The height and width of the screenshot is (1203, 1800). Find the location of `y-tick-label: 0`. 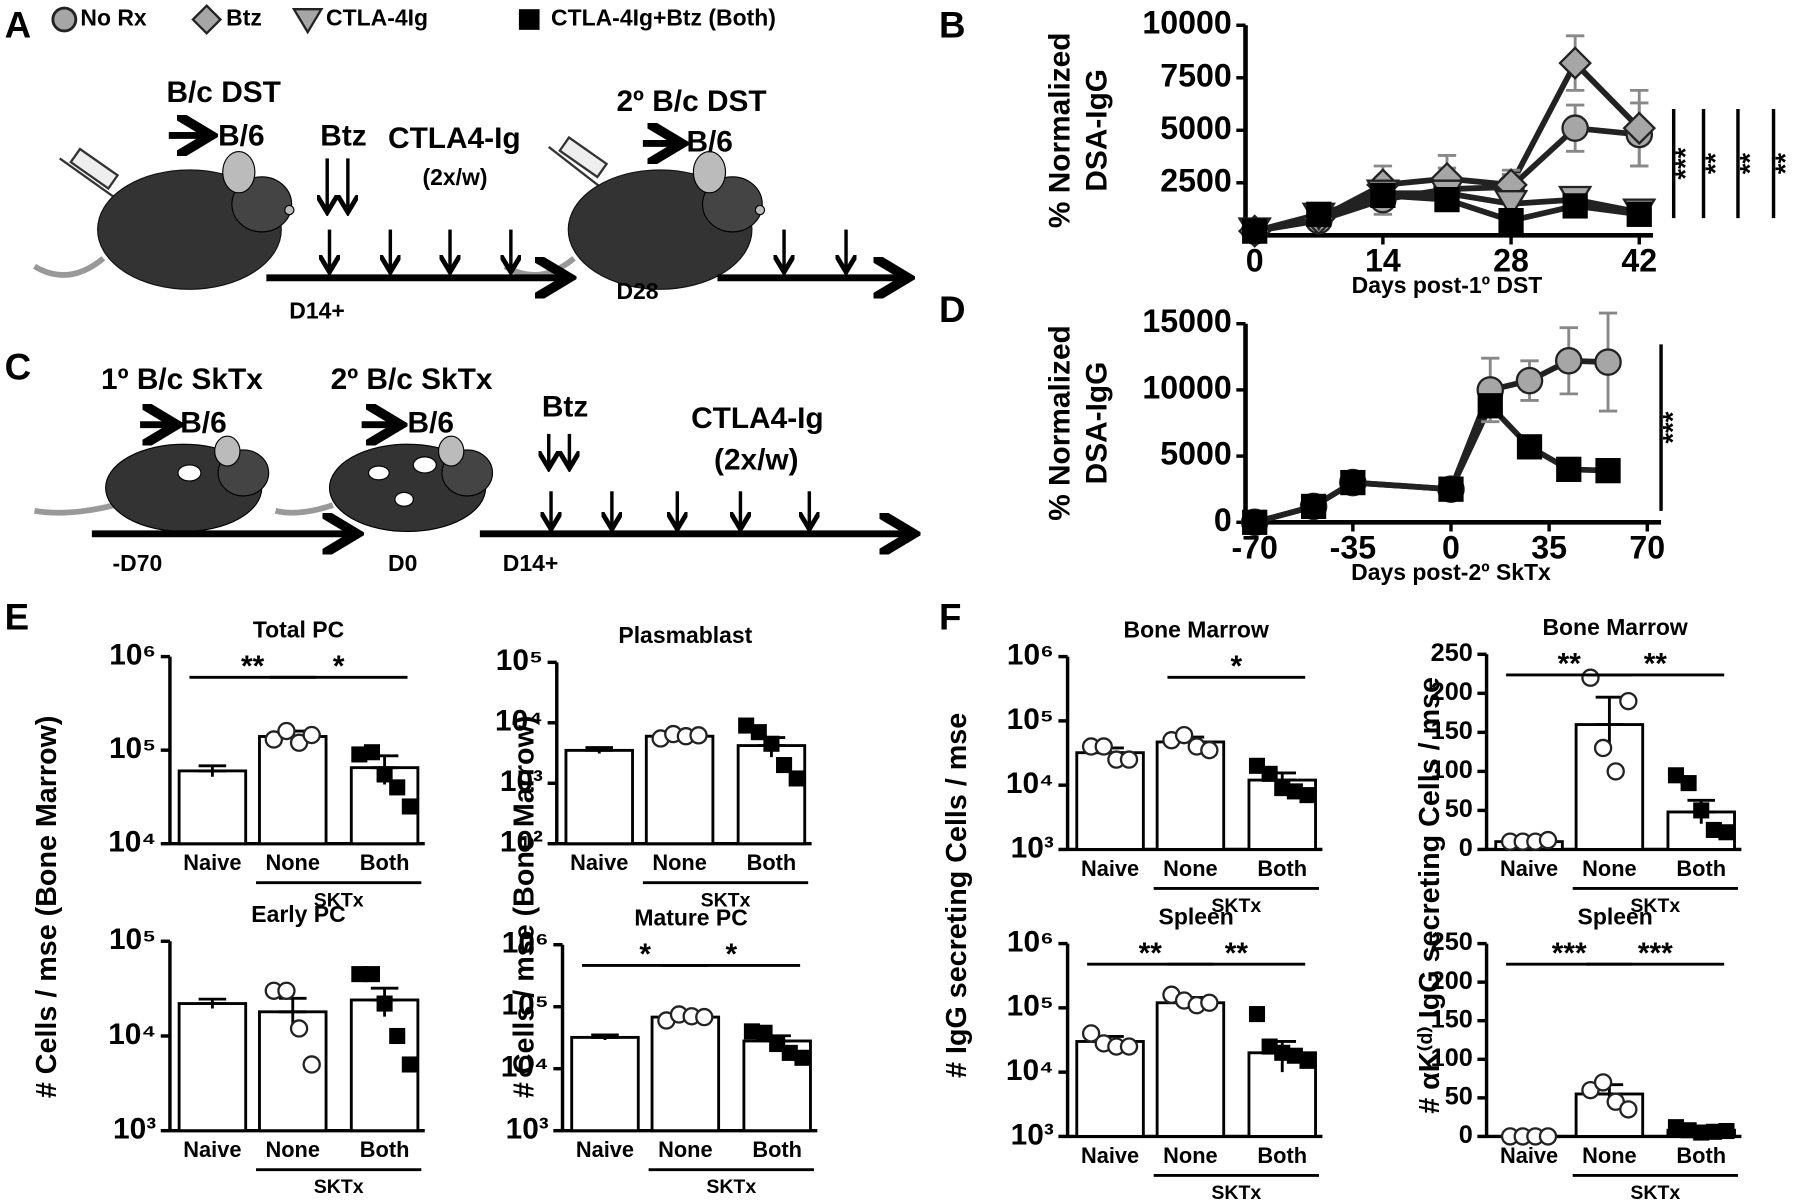

y-tick-label: 0 is located at coordinates (1466, 1135).